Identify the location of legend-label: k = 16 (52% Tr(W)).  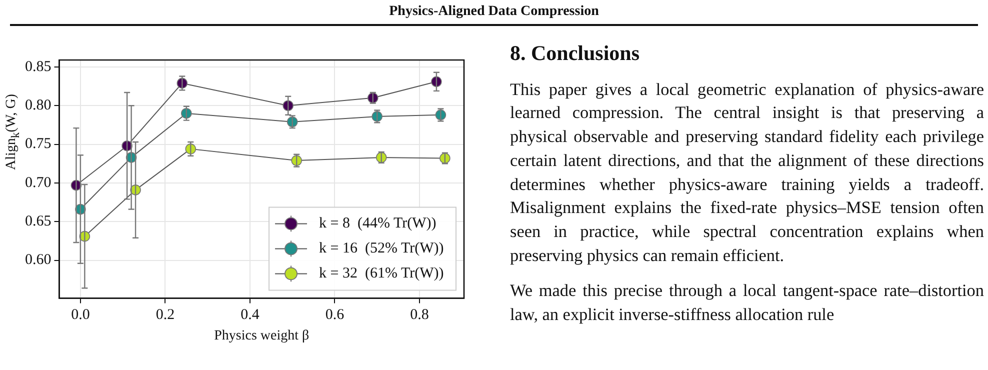
(381, 248).